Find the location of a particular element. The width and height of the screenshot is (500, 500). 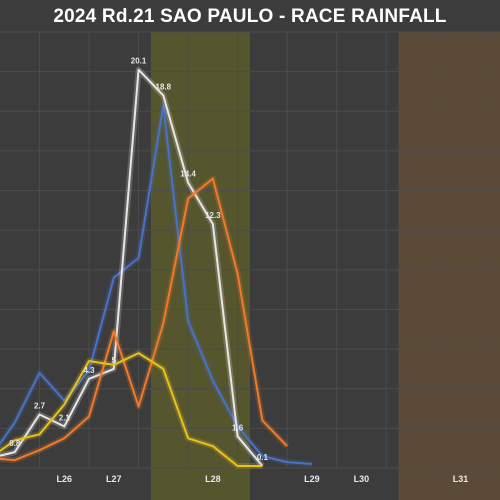

x-tick-label: L27 is located at coordinates (114, 479).